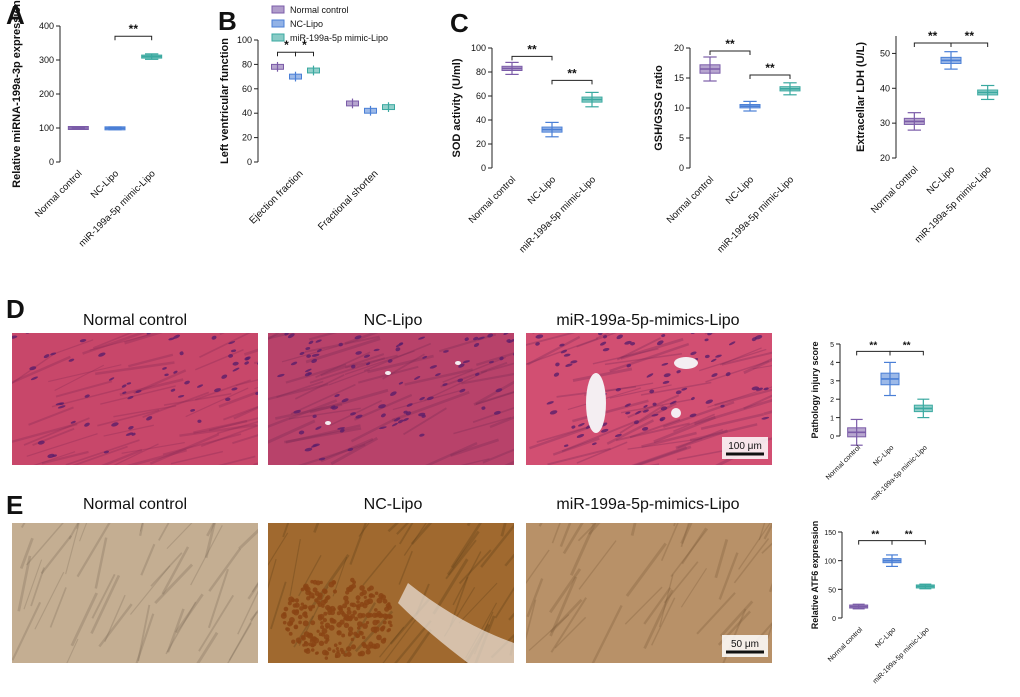 This screenshot has width=1020, height=697. Describe the element at coordinates (391, 399) in the screenshot. I see `he-image-nc` at that location.